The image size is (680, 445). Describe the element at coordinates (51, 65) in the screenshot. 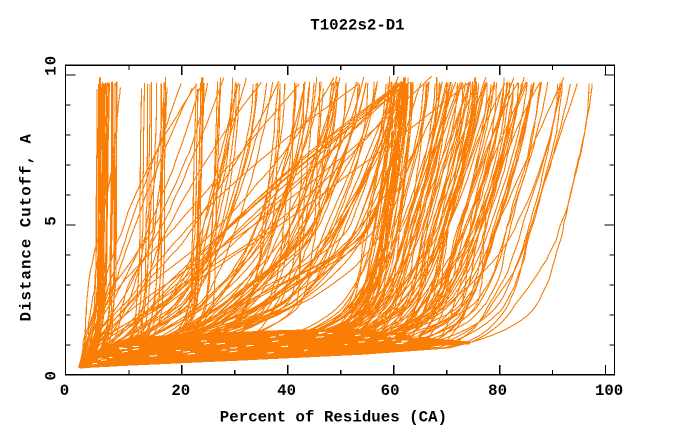

I see `svg-text: 10` at that location.